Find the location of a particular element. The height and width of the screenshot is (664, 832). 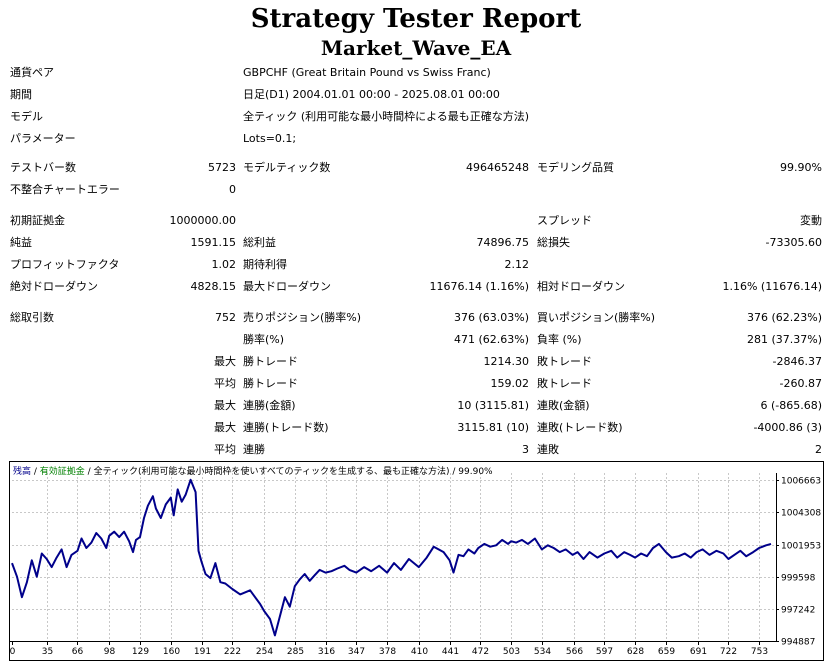

x-tick-label: 597 is located at coordinates (604, 652).